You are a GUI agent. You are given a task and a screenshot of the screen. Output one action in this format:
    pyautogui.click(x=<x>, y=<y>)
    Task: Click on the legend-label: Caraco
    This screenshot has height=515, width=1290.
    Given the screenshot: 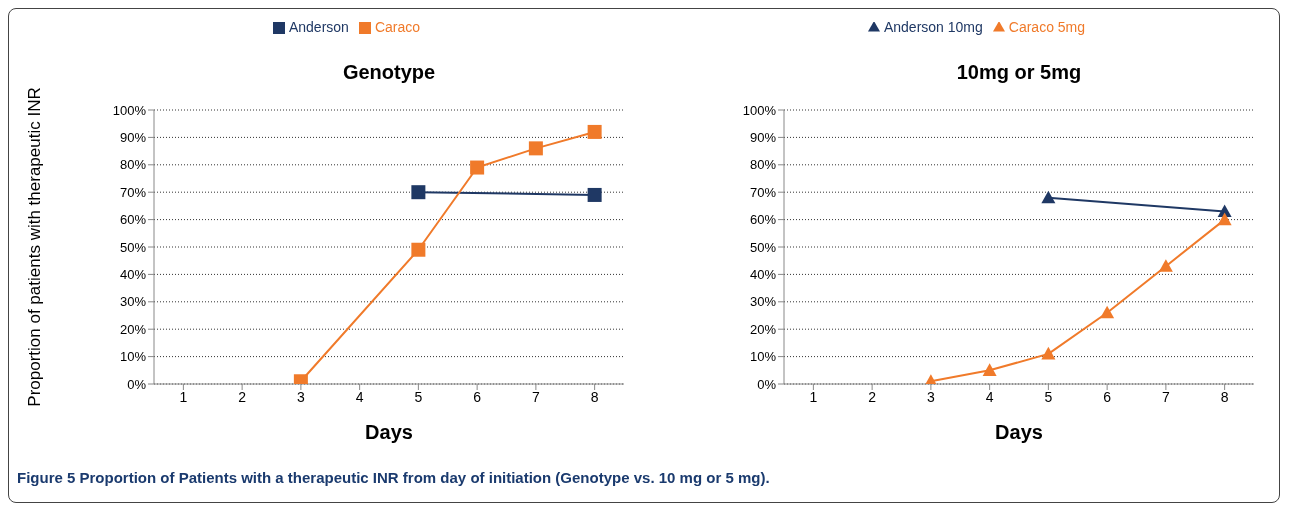 What is the action you would take?
    pyautogui.click(x=397, y=27)
    